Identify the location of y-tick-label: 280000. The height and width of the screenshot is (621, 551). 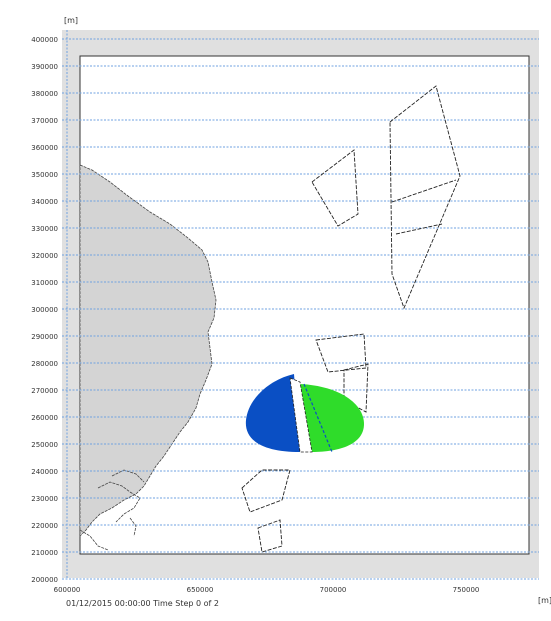
(44, 364).